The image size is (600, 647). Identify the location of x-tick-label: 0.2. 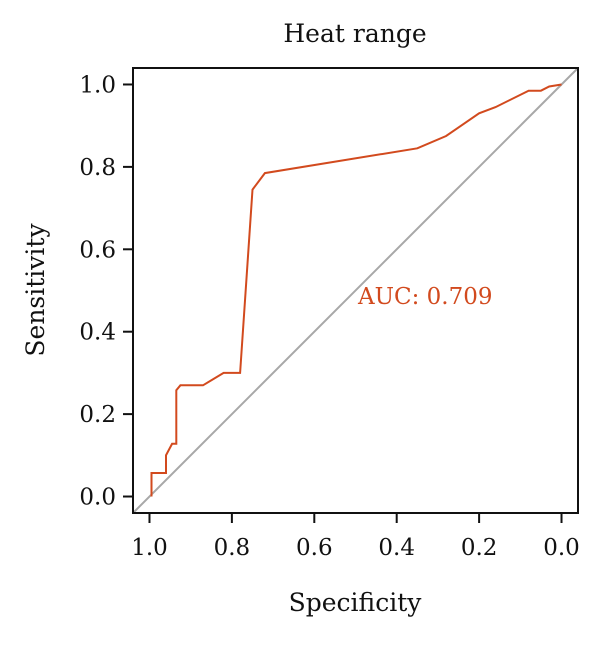
(479, 548).